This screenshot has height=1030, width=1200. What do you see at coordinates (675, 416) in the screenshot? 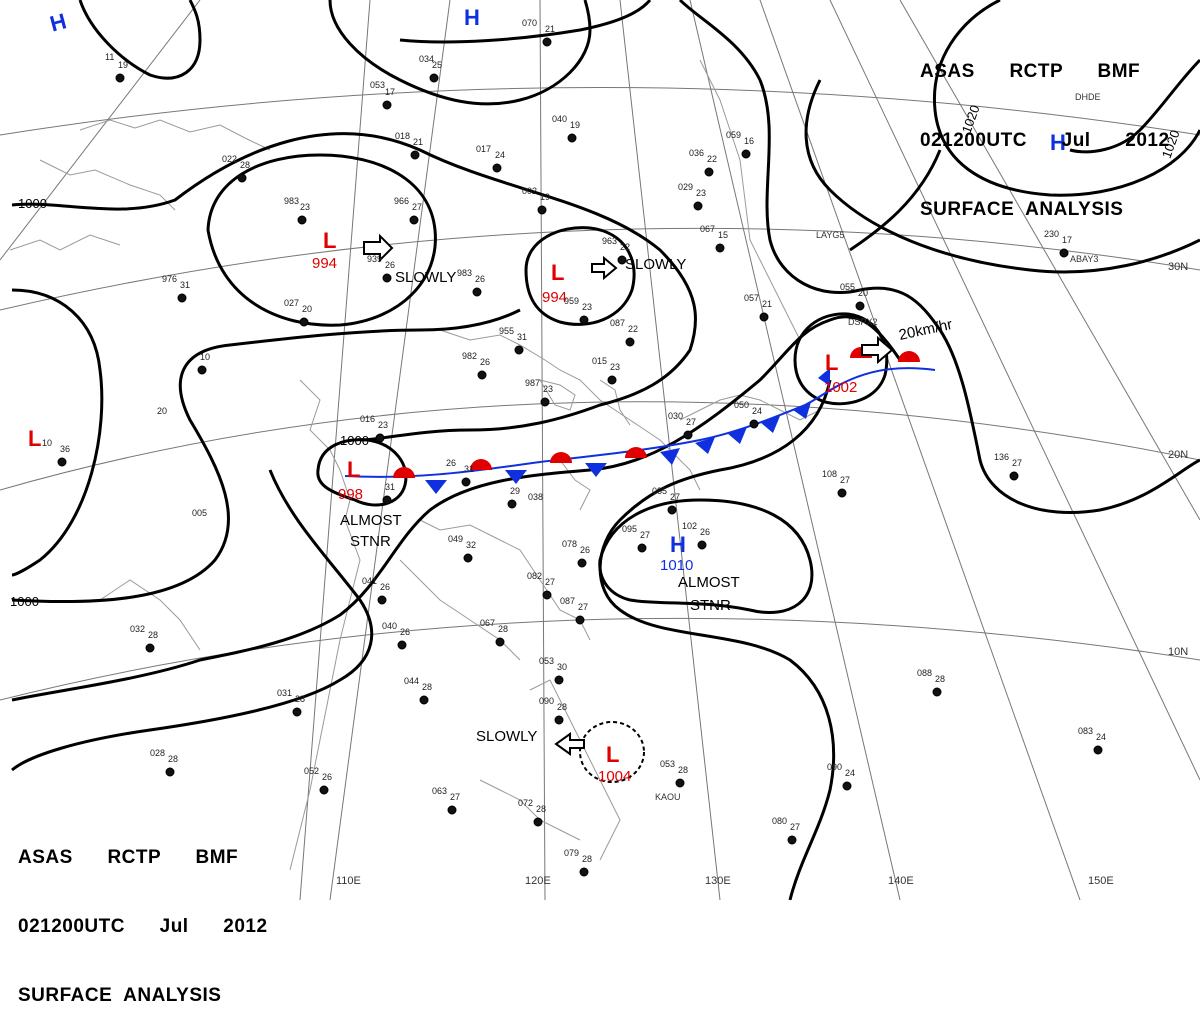
I see `station-value: 030` at bounding box center [675, 416].